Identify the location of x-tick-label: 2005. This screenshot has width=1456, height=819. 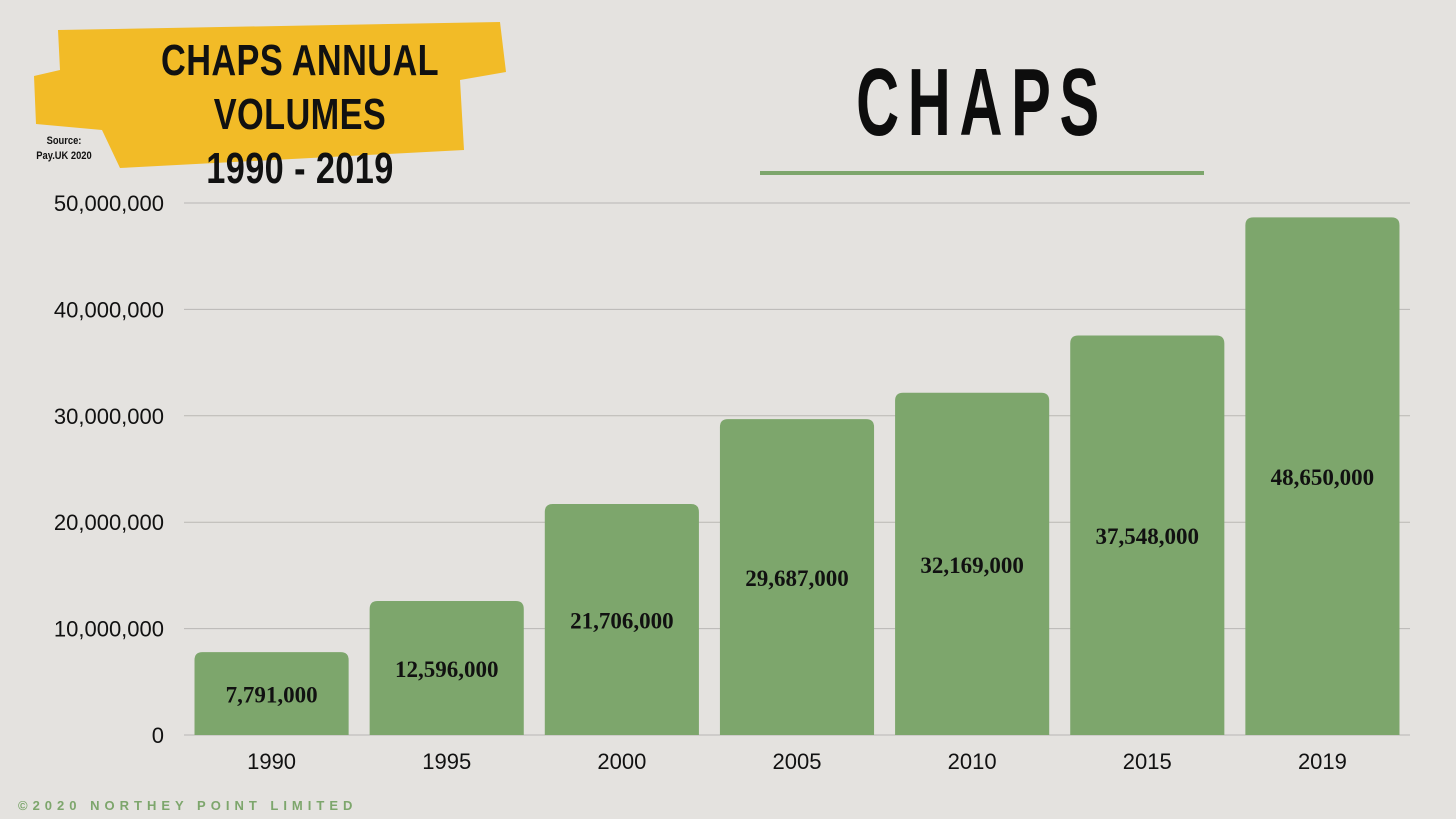
(797, 761).